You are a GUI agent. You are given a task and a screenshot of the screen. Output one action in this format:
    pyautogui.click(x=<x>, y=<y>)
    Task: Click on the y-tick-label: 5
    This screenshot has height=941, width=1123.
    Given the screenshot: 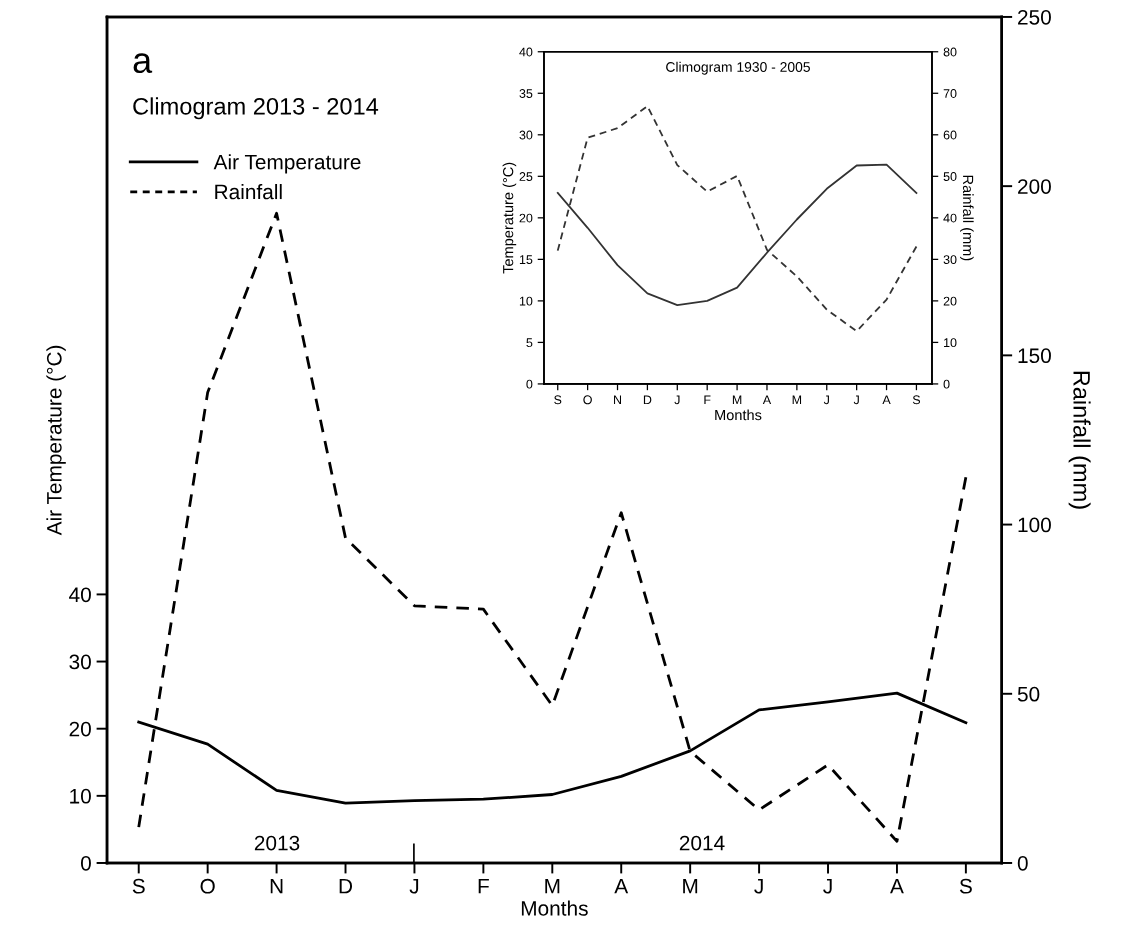 What is the action you would take?
    pyautogui.click(x=529, y=343)
    